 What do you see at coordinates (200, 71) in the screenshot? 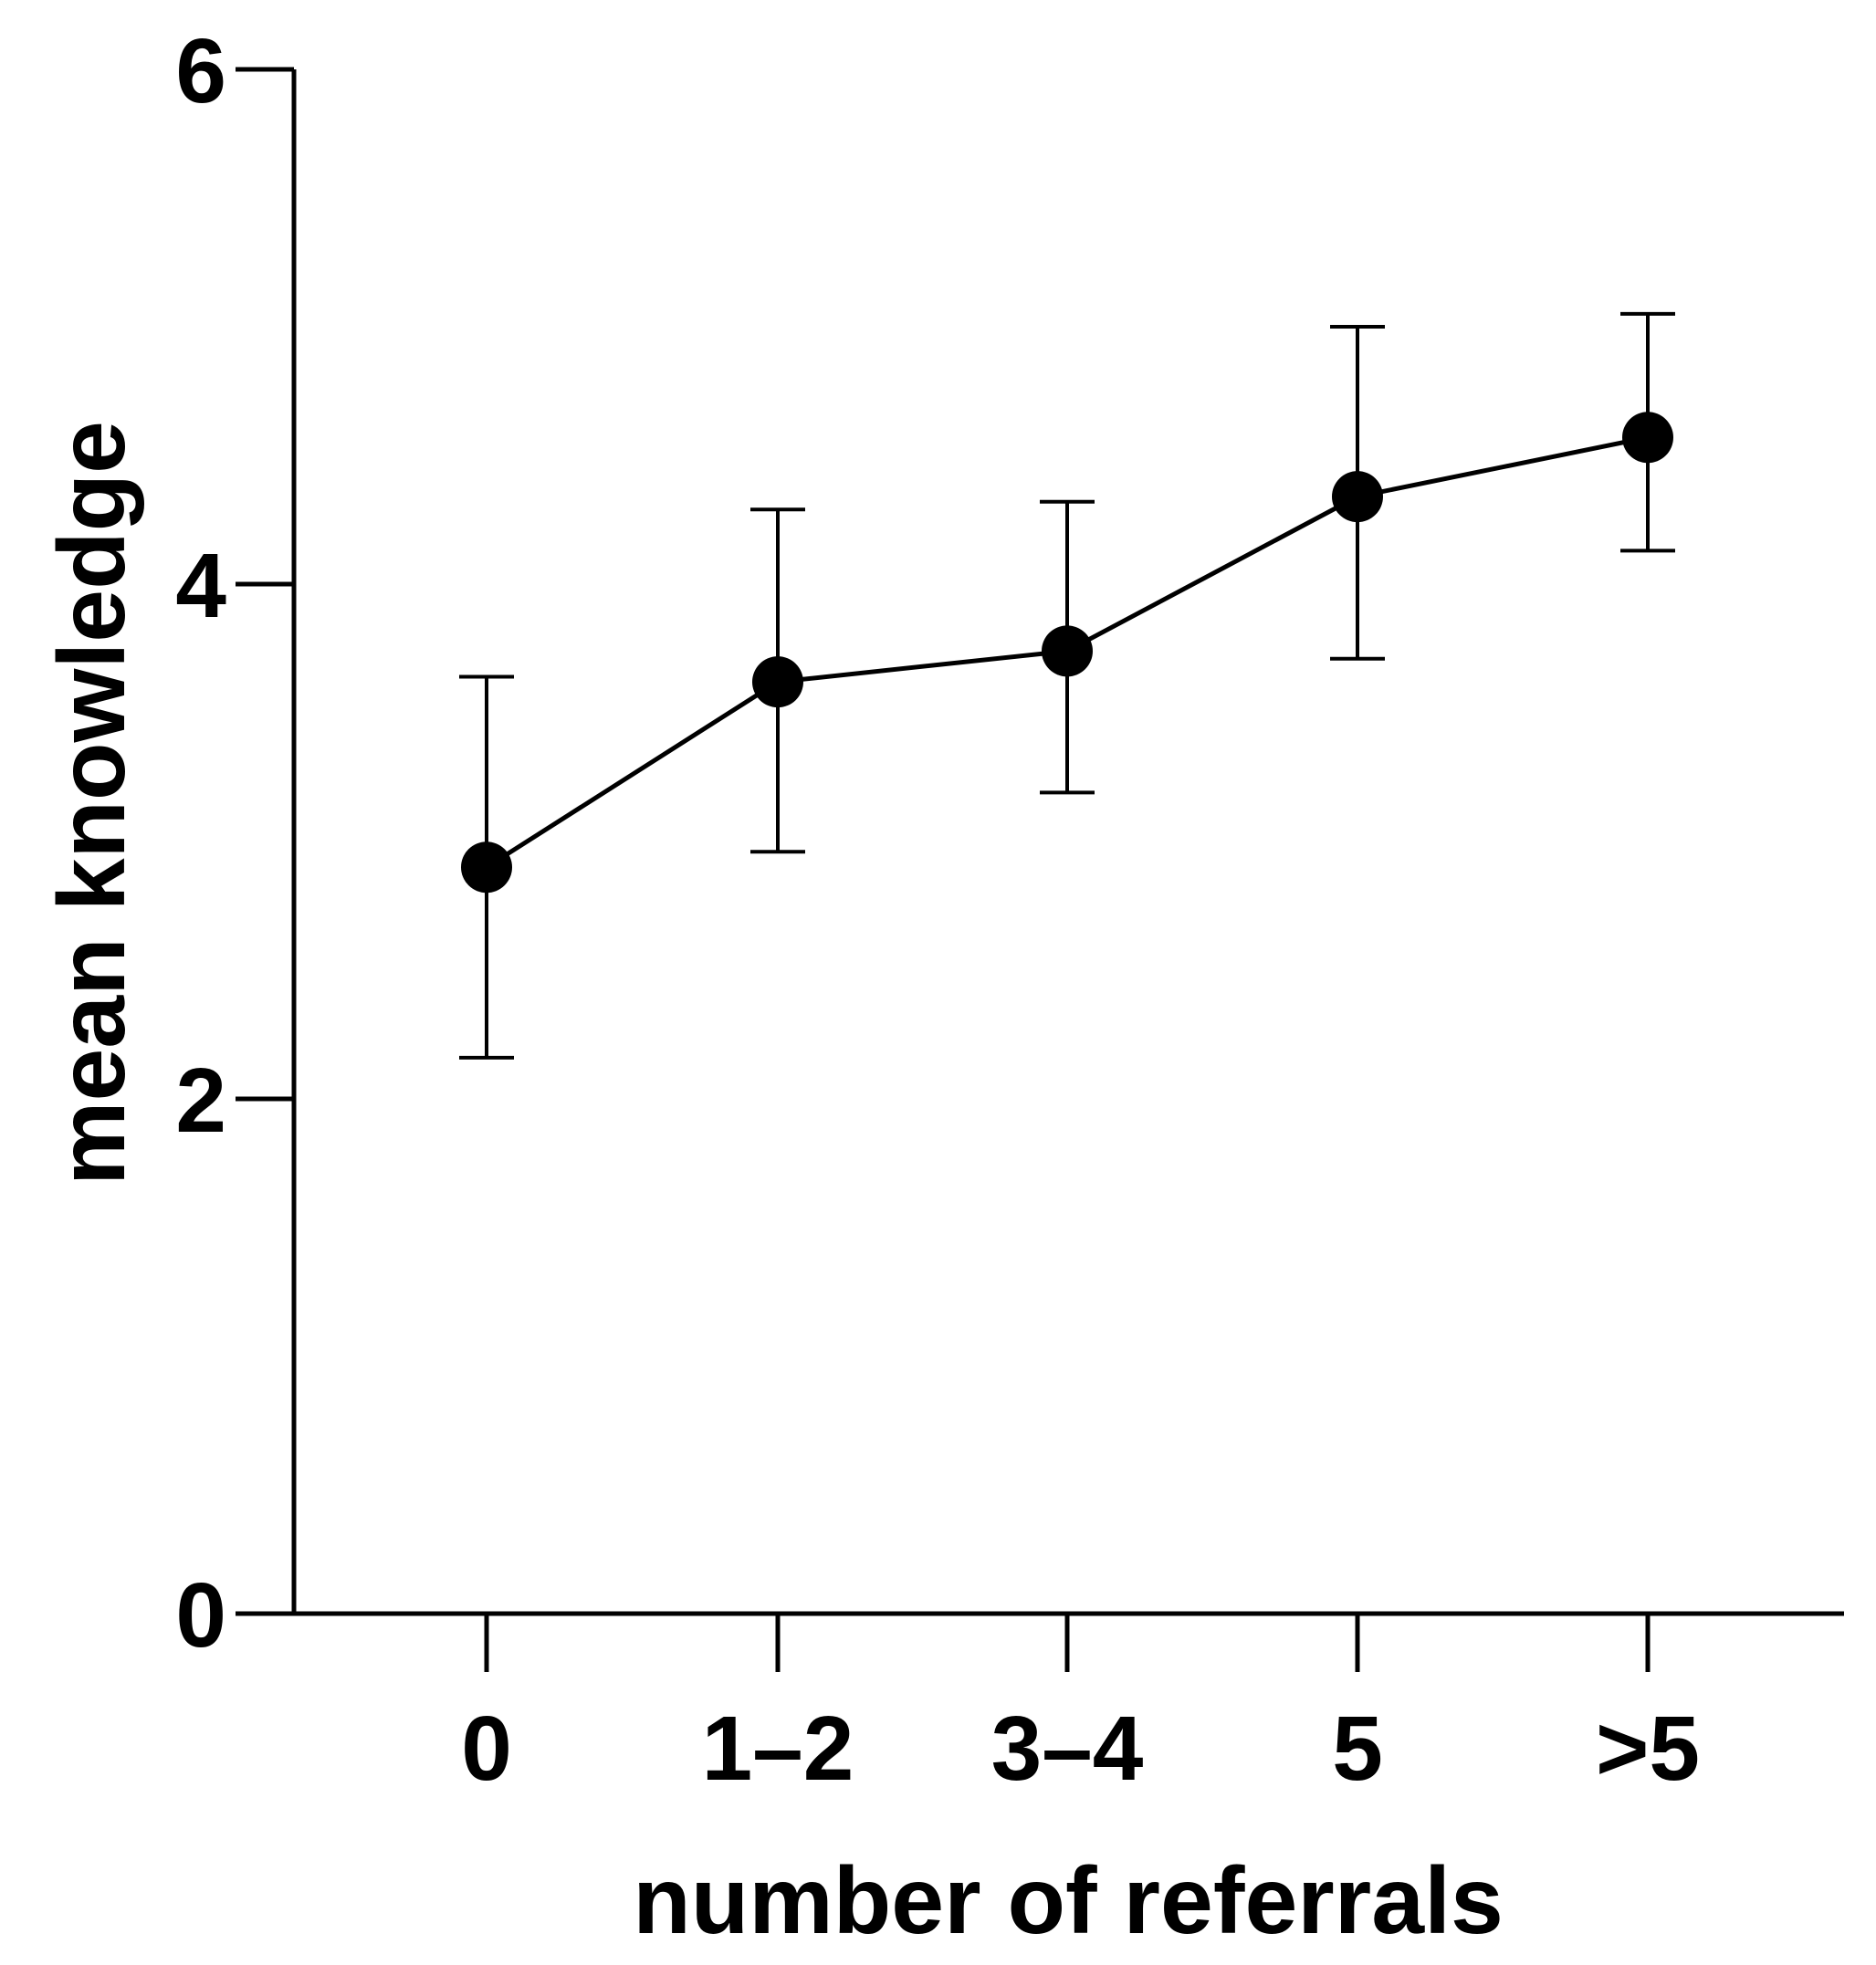
I see `y-tick-label: 6` at bounding box center [200, 71].